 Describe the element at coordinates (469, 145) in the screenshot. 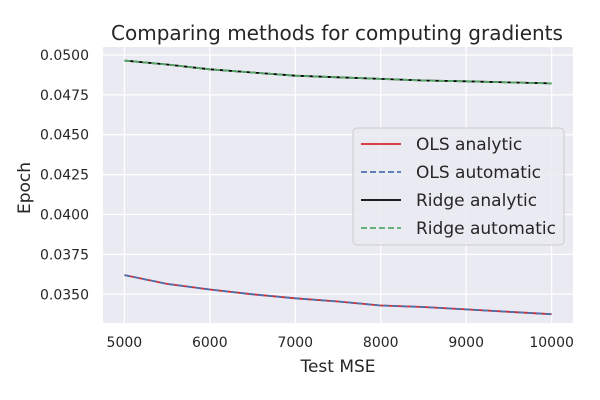

I see `legend-label: OLS analytic` at that location.